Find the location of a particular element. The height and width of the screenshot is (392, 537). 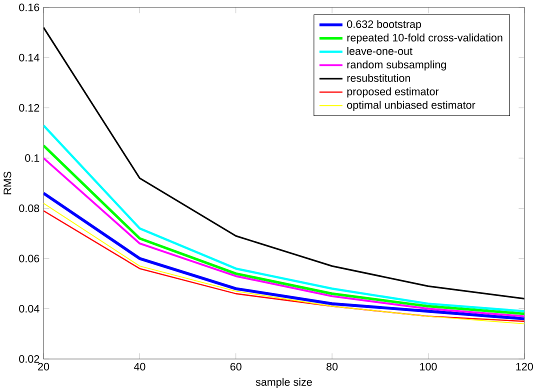

legend-label: repeated 10-fold cross-validation is located at coordinates (424, 39).